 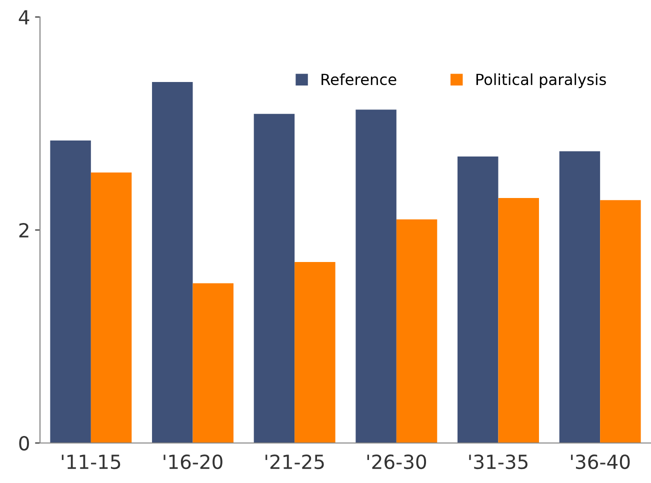 What do you see at coordinates (359, 79) in the screenshot?
I see `legend-label: Reference` at bounding box center [359, 79].